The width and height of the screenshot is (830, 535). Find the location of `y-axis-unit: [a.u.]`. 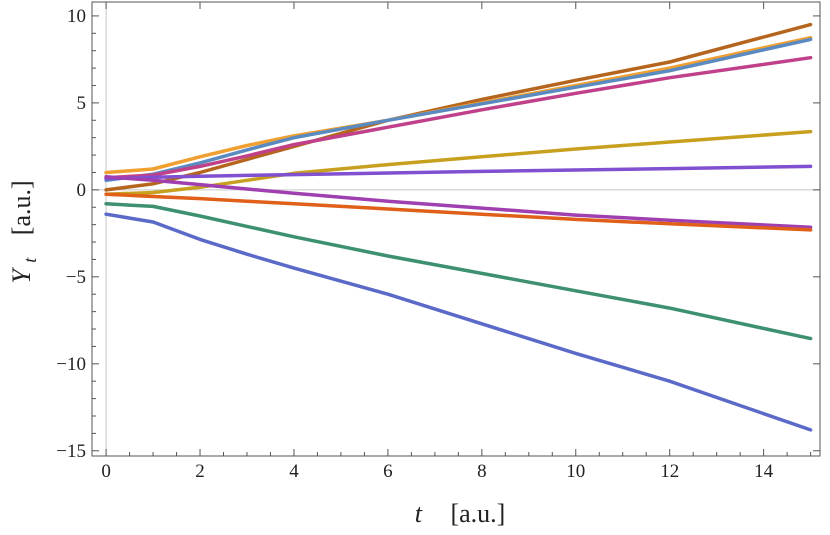

y-axis-unit: [a.u.] is located at coordinates (21, 207).